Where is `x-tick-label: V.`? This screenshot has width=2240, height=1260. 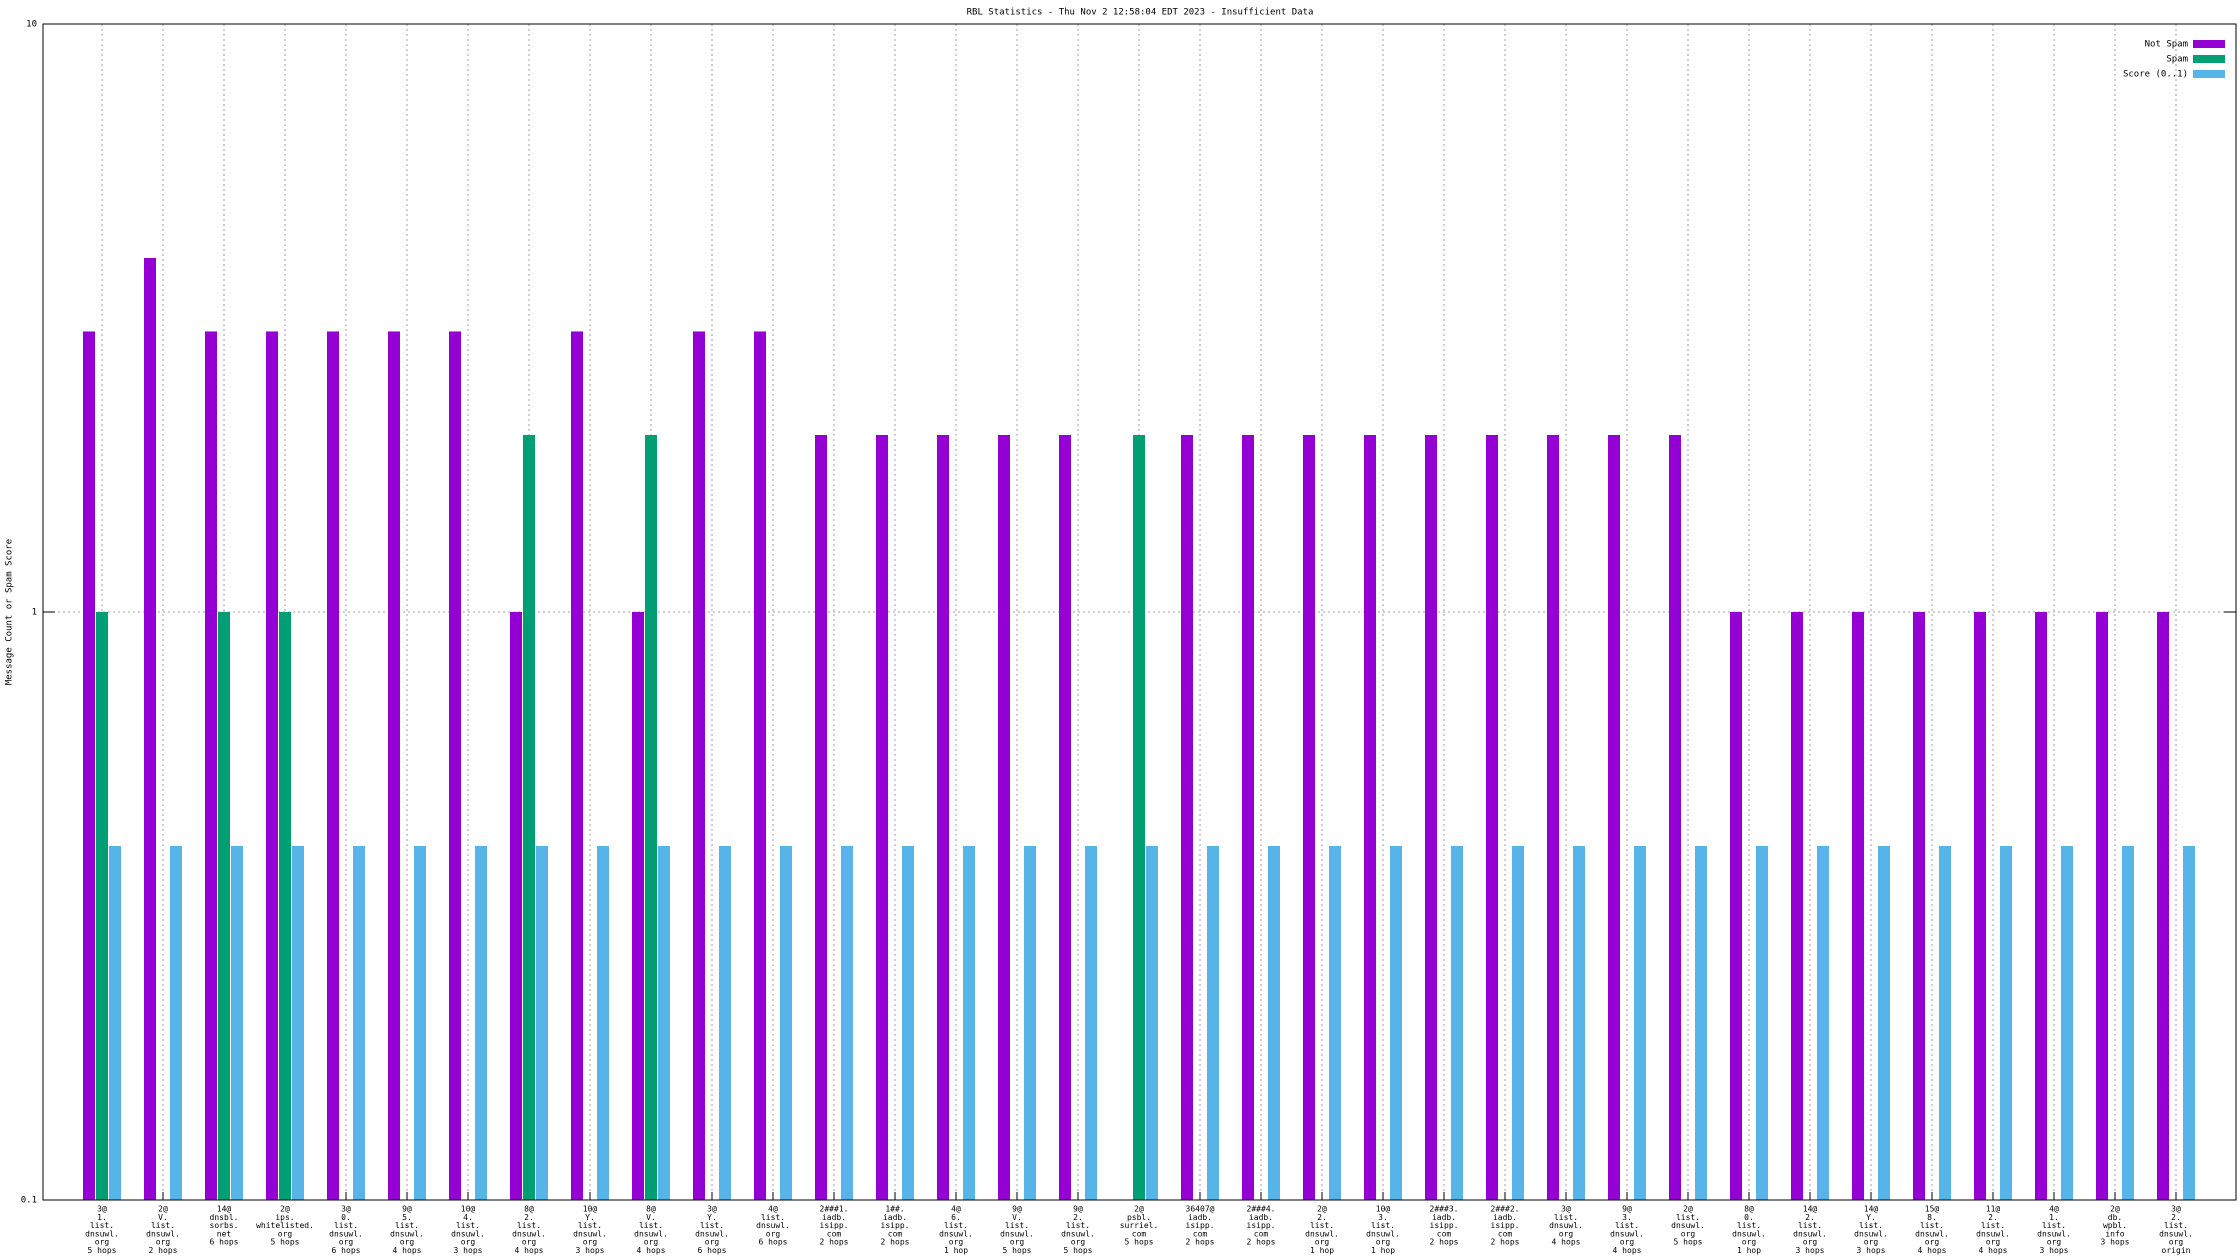
x-tick-label: V. is located at coordinates (651, 1217).